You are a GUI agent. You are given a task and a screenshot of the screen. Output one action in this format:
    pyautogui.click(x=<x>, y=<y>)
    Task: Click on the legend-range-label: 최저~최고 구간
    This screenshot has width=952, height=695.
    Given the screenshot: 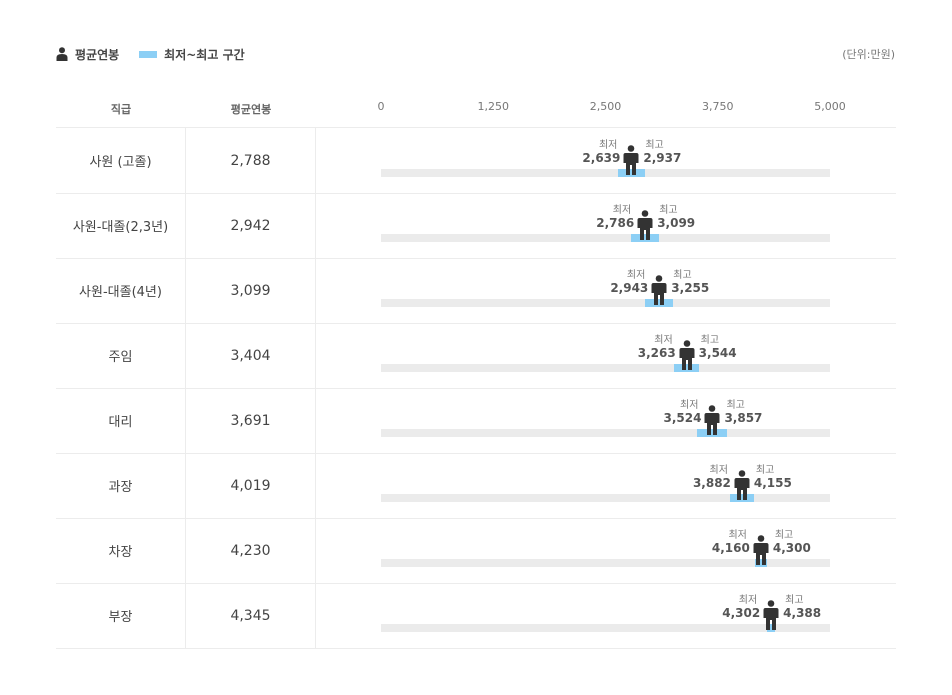 What is the action you would take?
    pyautogui.click(x=204, y=54)
    